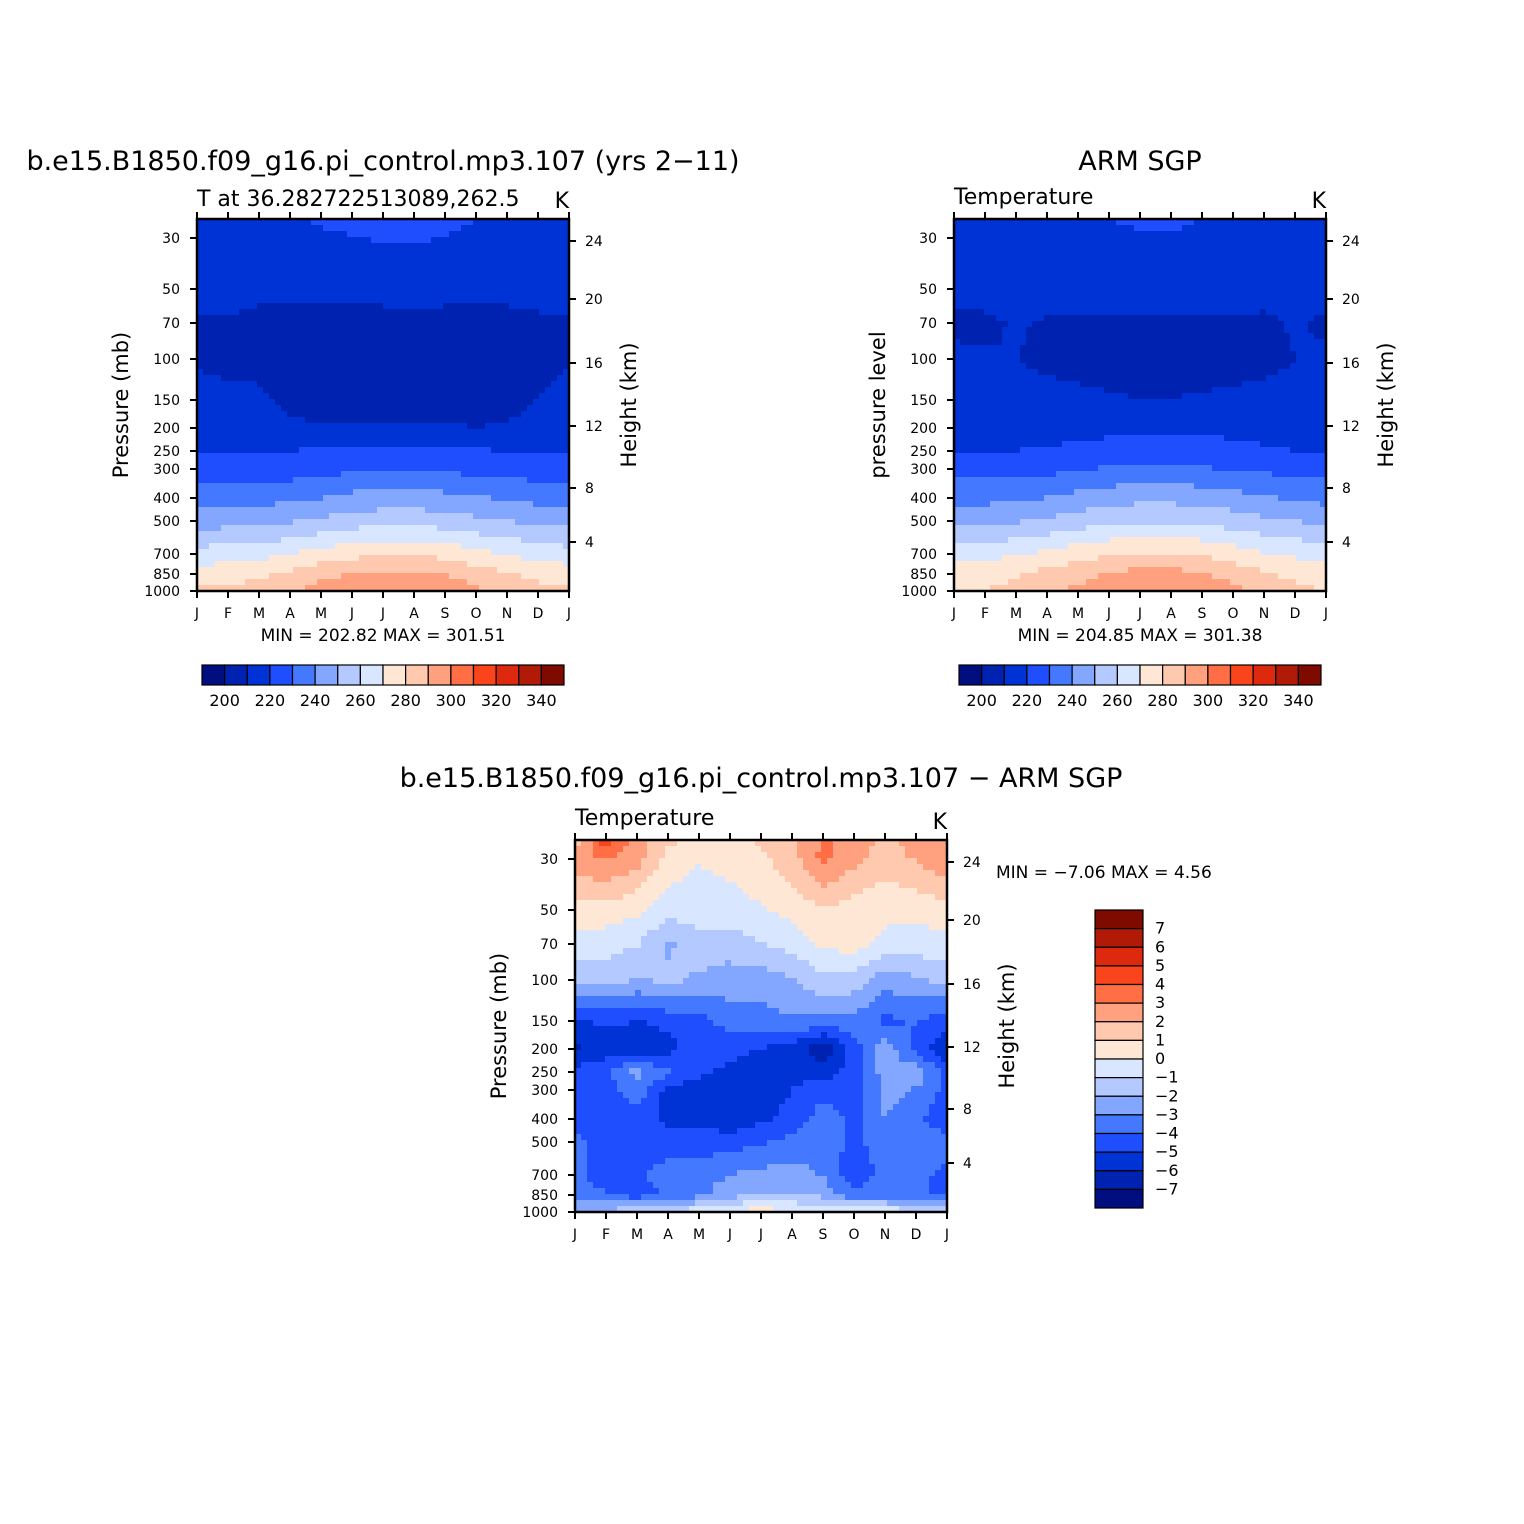  Describe the element at coordinates (1139, 161) in the screenshot. I see `obs-panel-title: ARM SGP` at that location.